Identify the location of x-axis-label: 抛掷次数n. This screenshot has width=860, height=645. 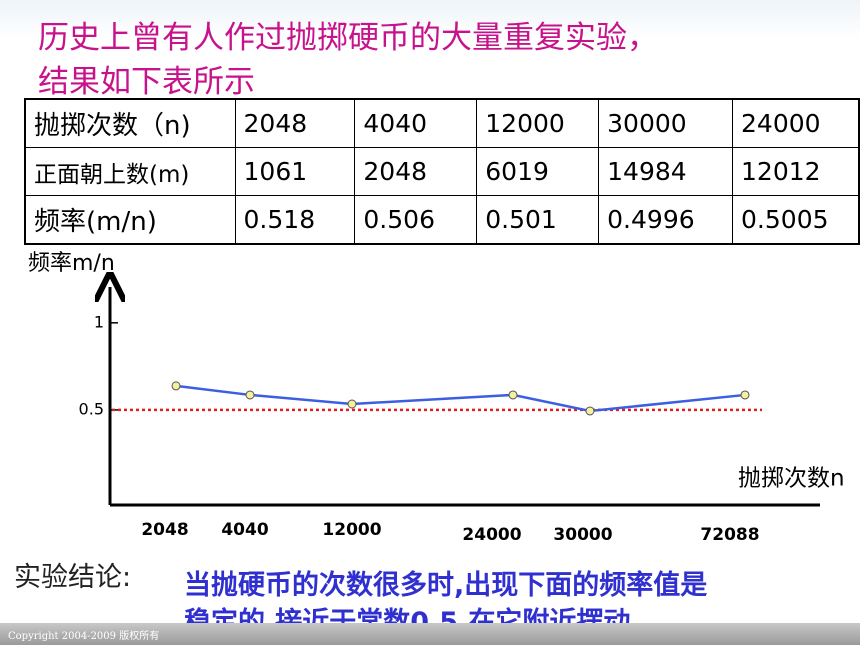
(791, 479).